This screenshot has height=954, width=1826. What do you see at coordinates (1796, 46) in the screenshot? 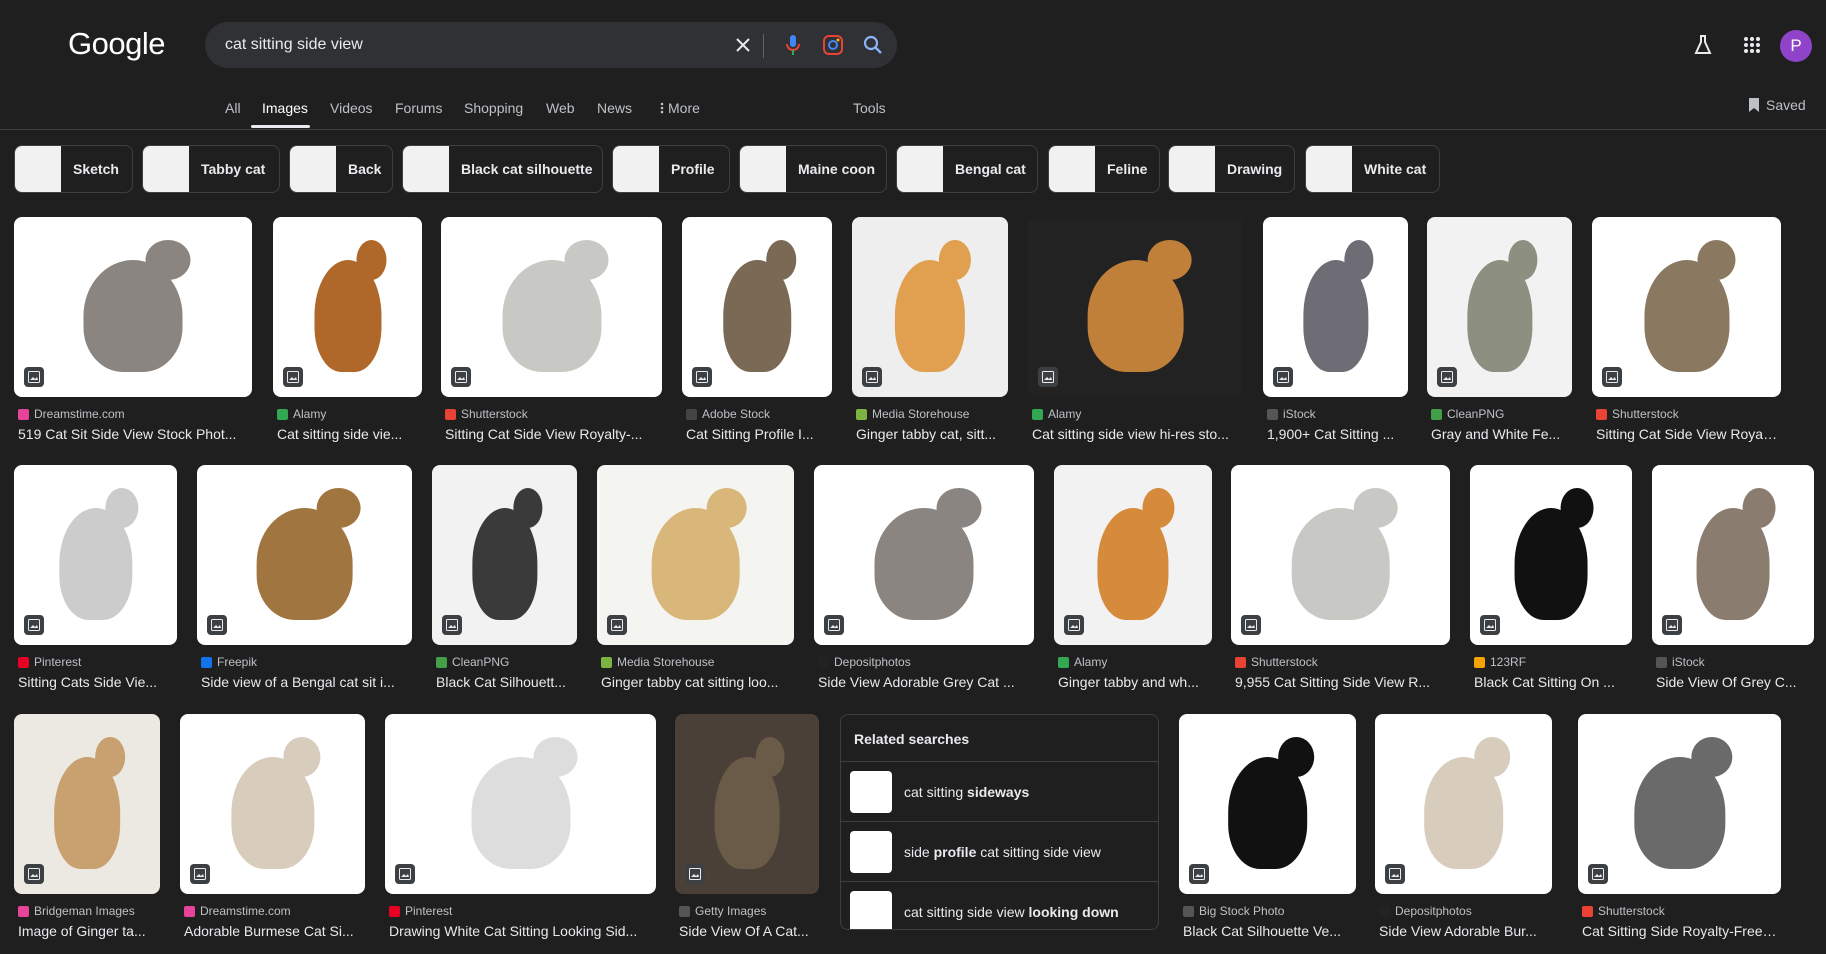
I see `avatar: P` at bounding box center [1796, 46].